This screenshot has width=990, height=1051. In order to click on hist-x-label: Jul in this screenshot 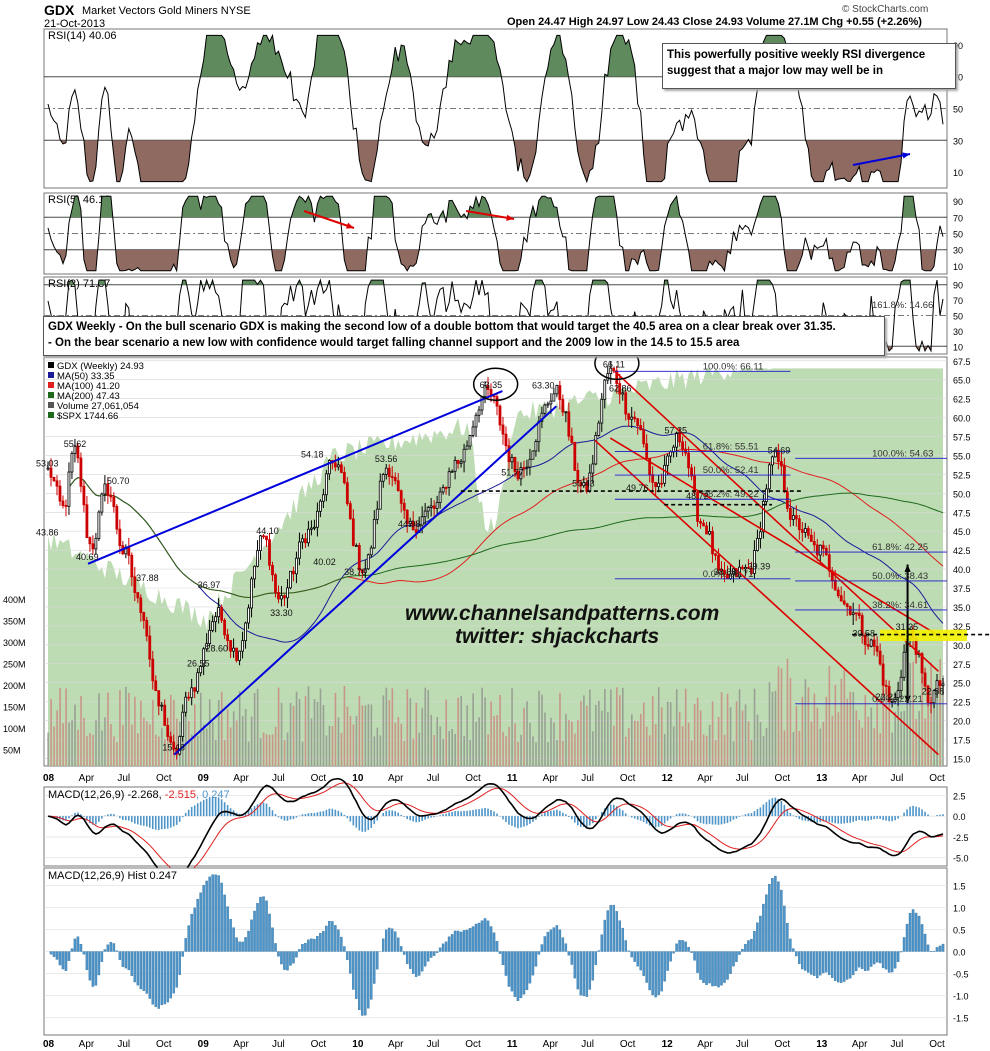, I will do `click(742, 1044)`.